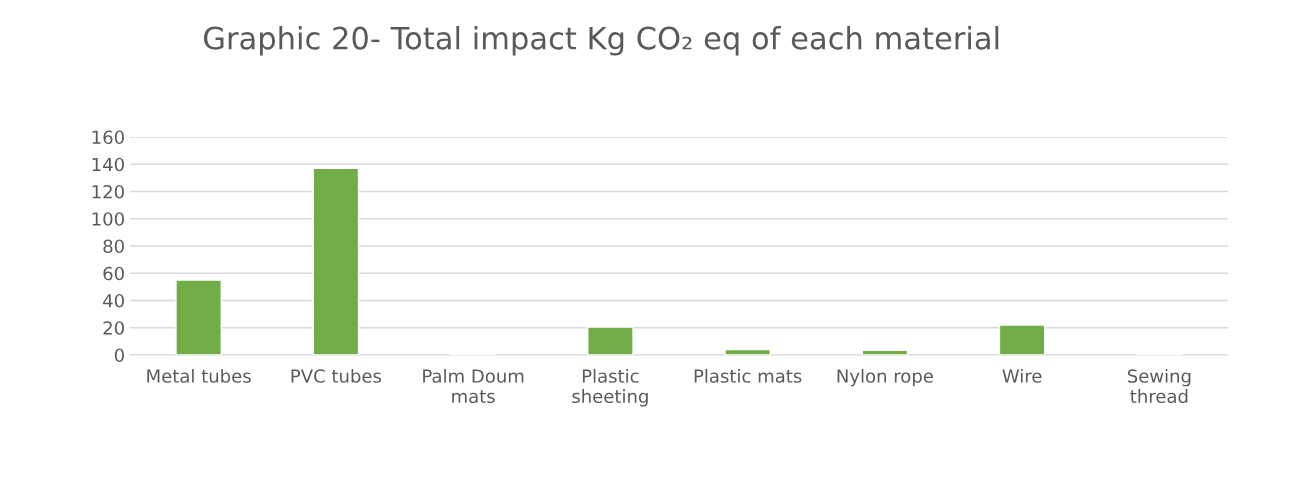 The height and width of the screenshot is (480, 1308). What do you see at coordinates (113, 300) in the screenshot?
I see `y-tick-label: 40` at bounding box center [113, 300].